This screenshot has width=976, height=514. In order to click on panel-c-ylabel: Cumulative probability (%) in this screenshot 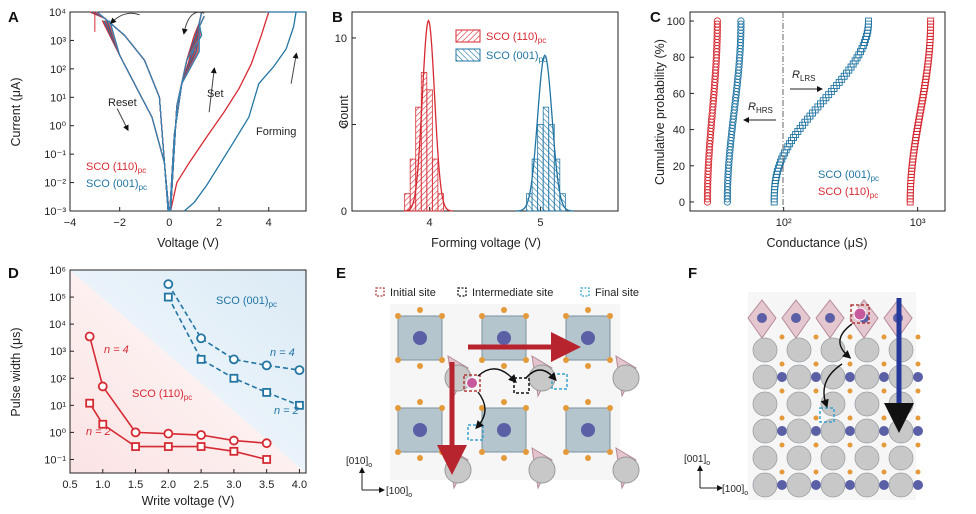, I will do `click(660, 112)`.